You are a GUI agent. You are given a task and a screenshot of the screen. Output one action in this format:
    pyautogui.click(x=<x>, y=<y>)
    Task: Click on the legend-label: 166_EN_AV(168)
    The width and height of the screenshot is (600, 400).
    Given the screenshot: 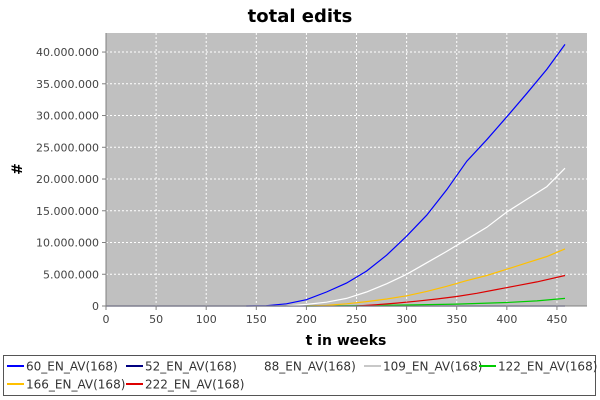 What is the action you would take?
    pyautogui.click(x=76, y=384)
    